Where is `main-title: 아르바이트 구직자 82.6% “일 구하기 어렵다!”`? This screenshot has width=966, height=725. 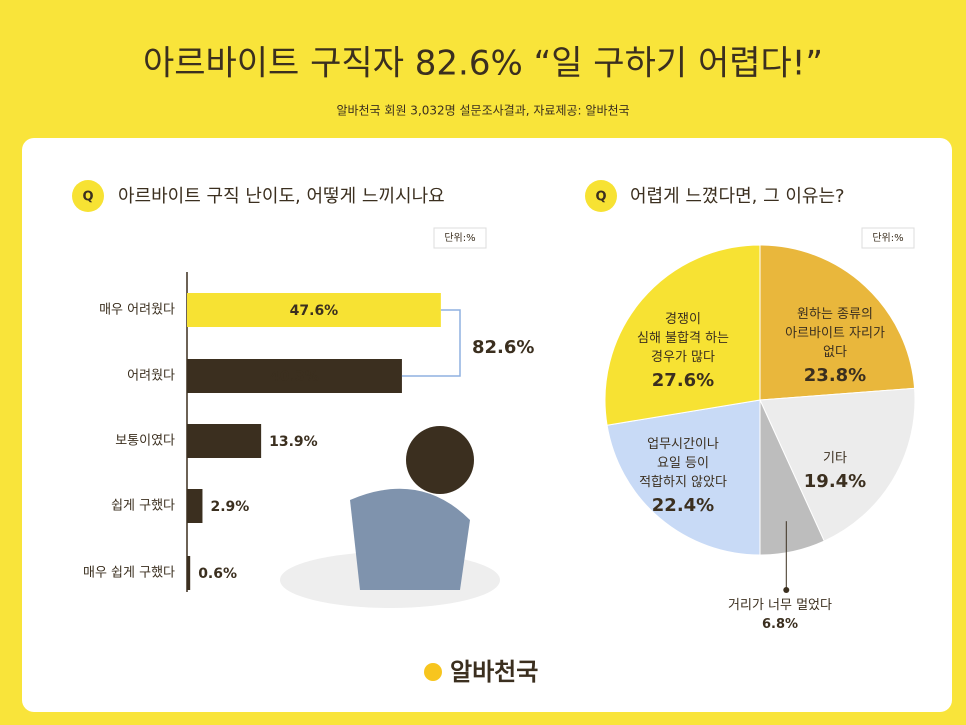
main-title: 아르바이트 구직자 82.6% “일 구하기 어렵다!” is located at coordinates (483, 64).